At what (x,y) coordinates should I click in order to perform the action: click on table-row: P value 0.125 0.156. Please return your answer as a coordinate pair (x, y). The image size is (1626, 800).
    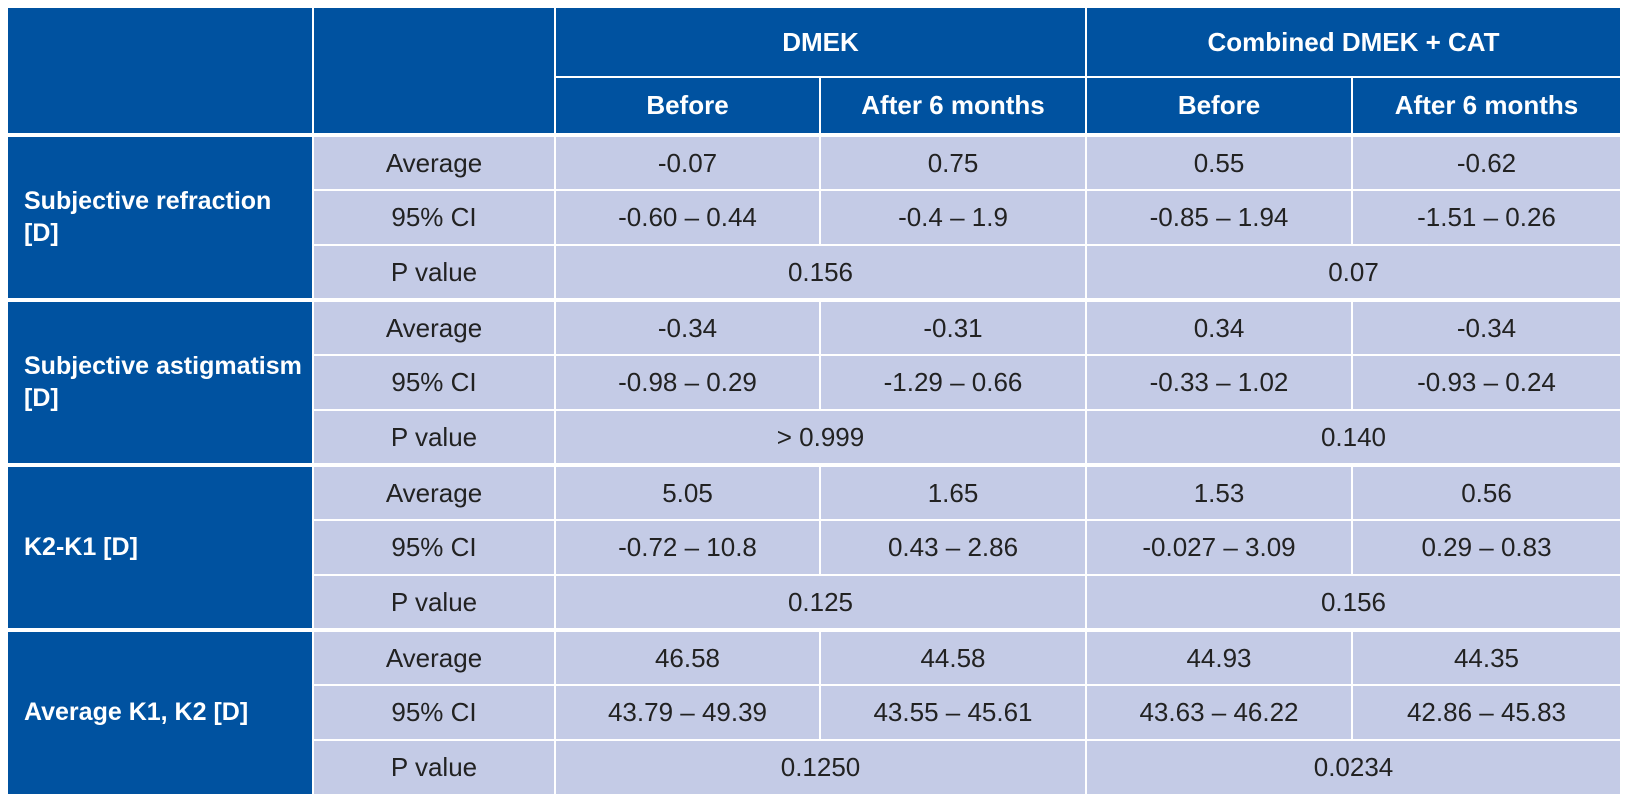
    Looking at the image, I should click on (814, 602).